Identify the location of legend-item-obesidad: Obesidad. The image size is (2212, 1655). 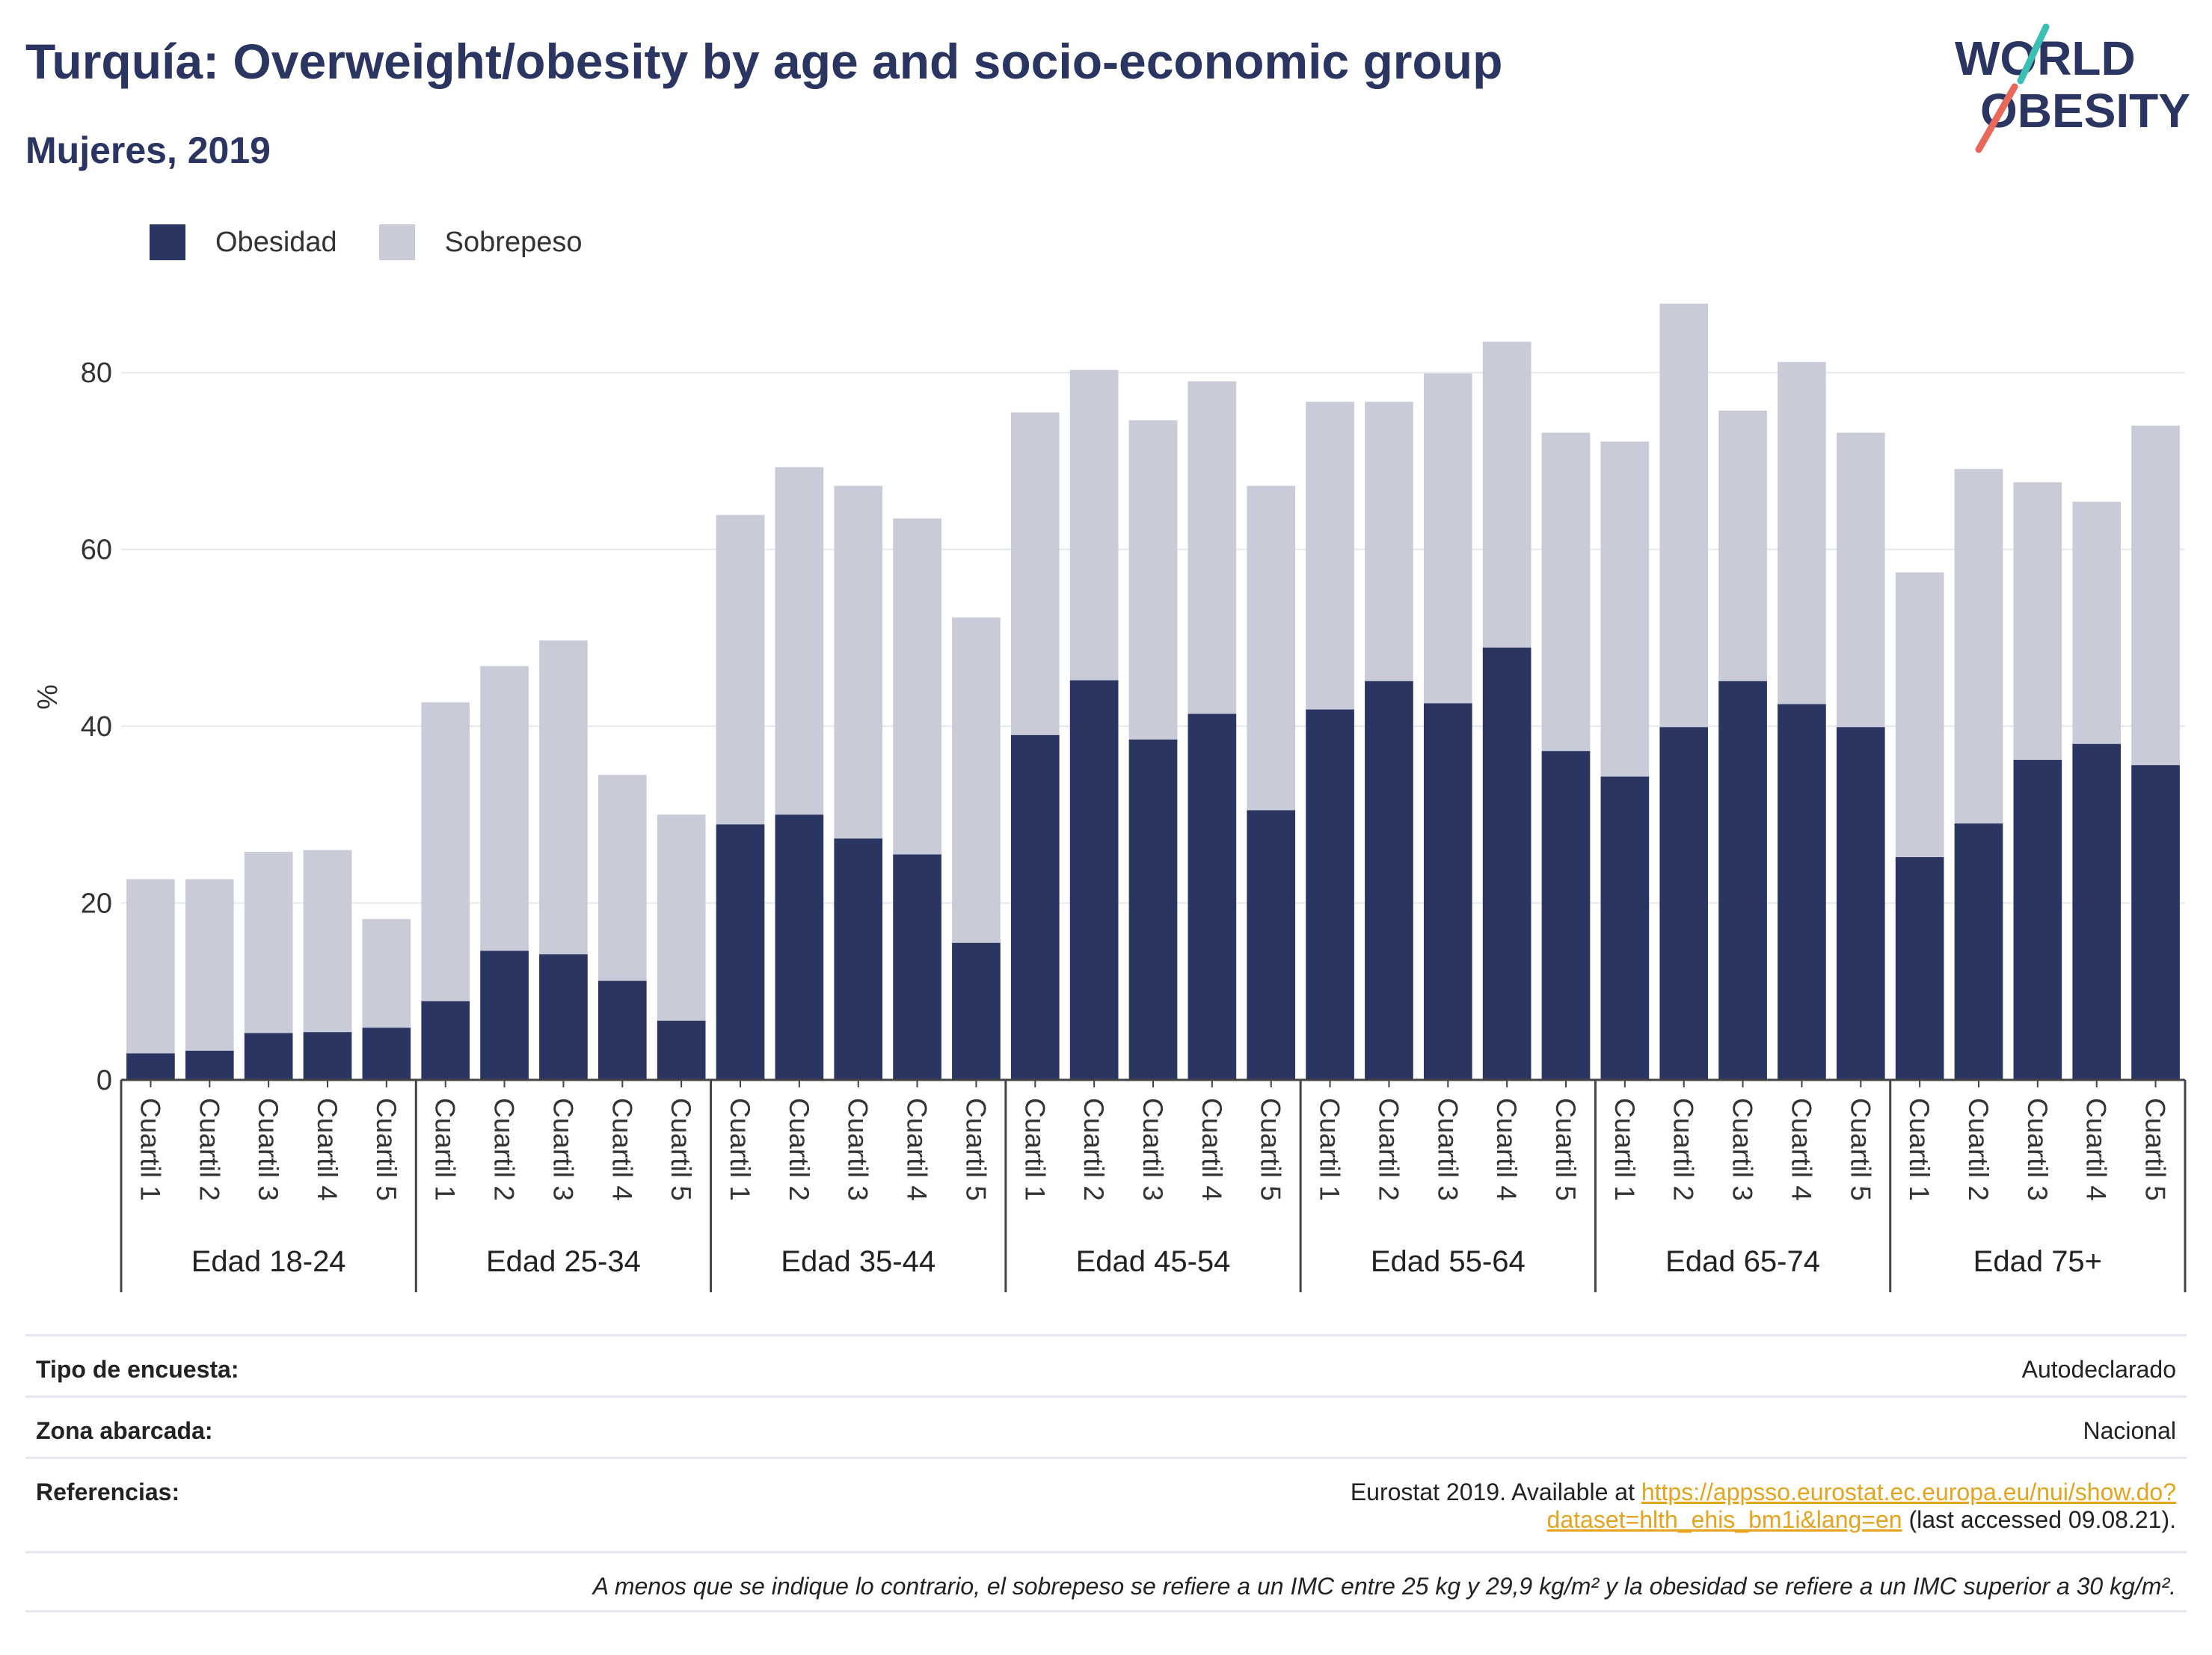
(243, 242).